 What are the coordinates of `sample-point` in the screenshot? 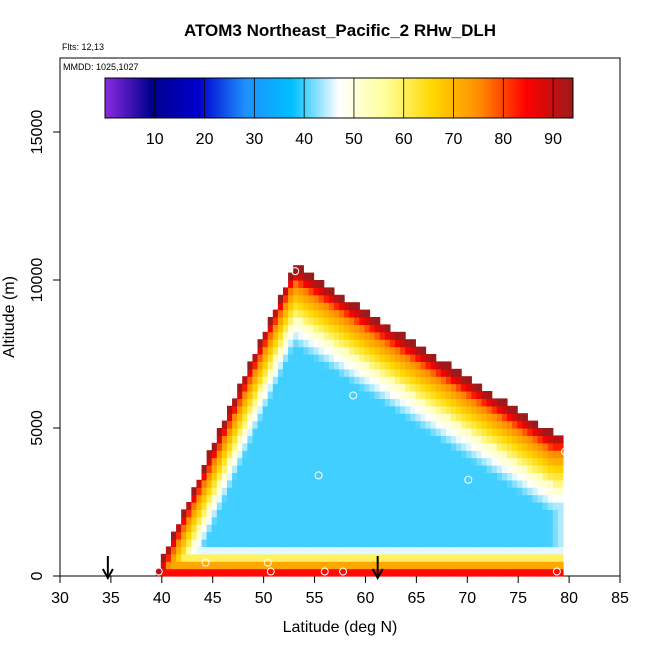 It's located at (548, 485).